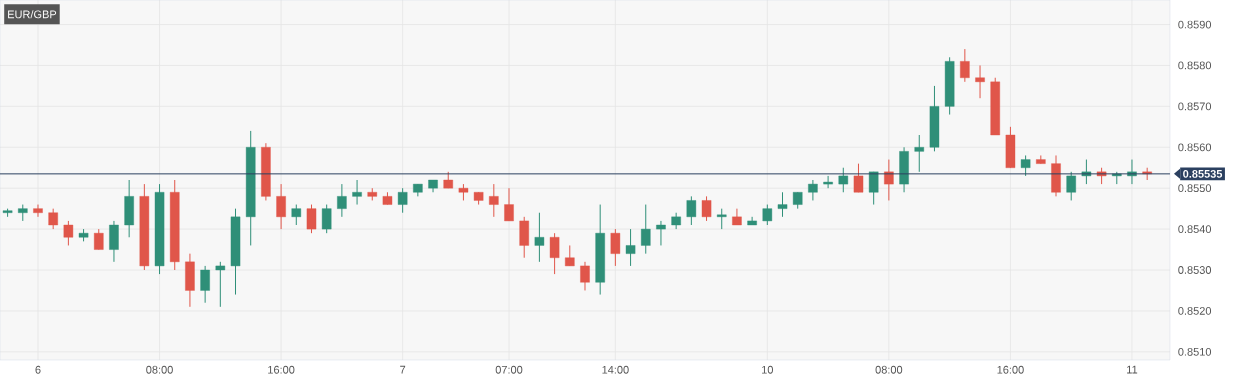 The image size is (1242, 385). I want to click on y-tick-label: 0.8550, so click(1195, 188).